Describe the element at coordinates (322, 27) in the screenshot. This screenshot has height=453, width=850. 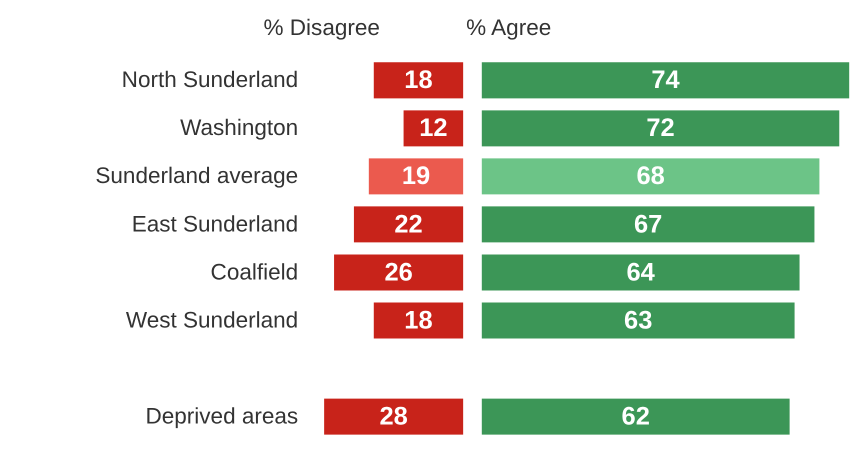
I see `series-label: % Disagree` at that location.